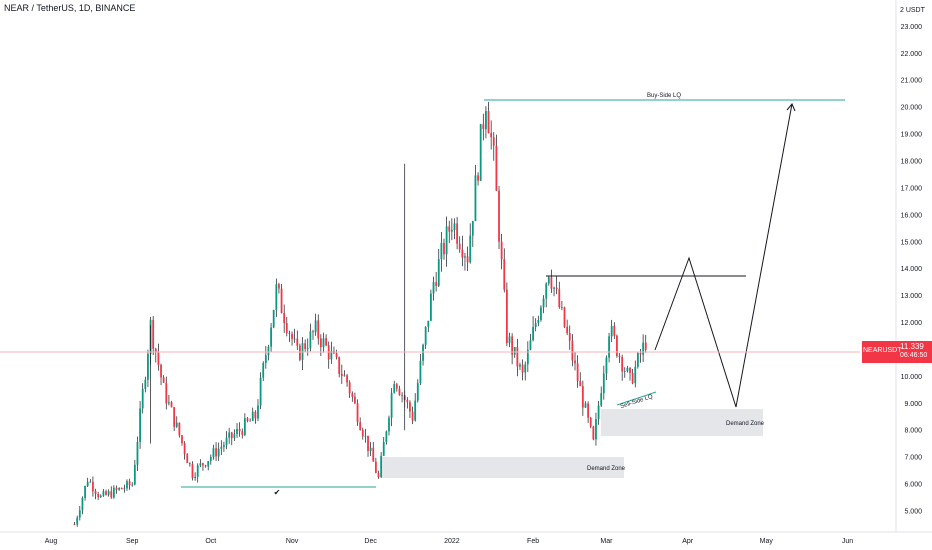 This screenshot has height=550, width=932. I want to click on time-tick-label: Jun, so click(847, 541).